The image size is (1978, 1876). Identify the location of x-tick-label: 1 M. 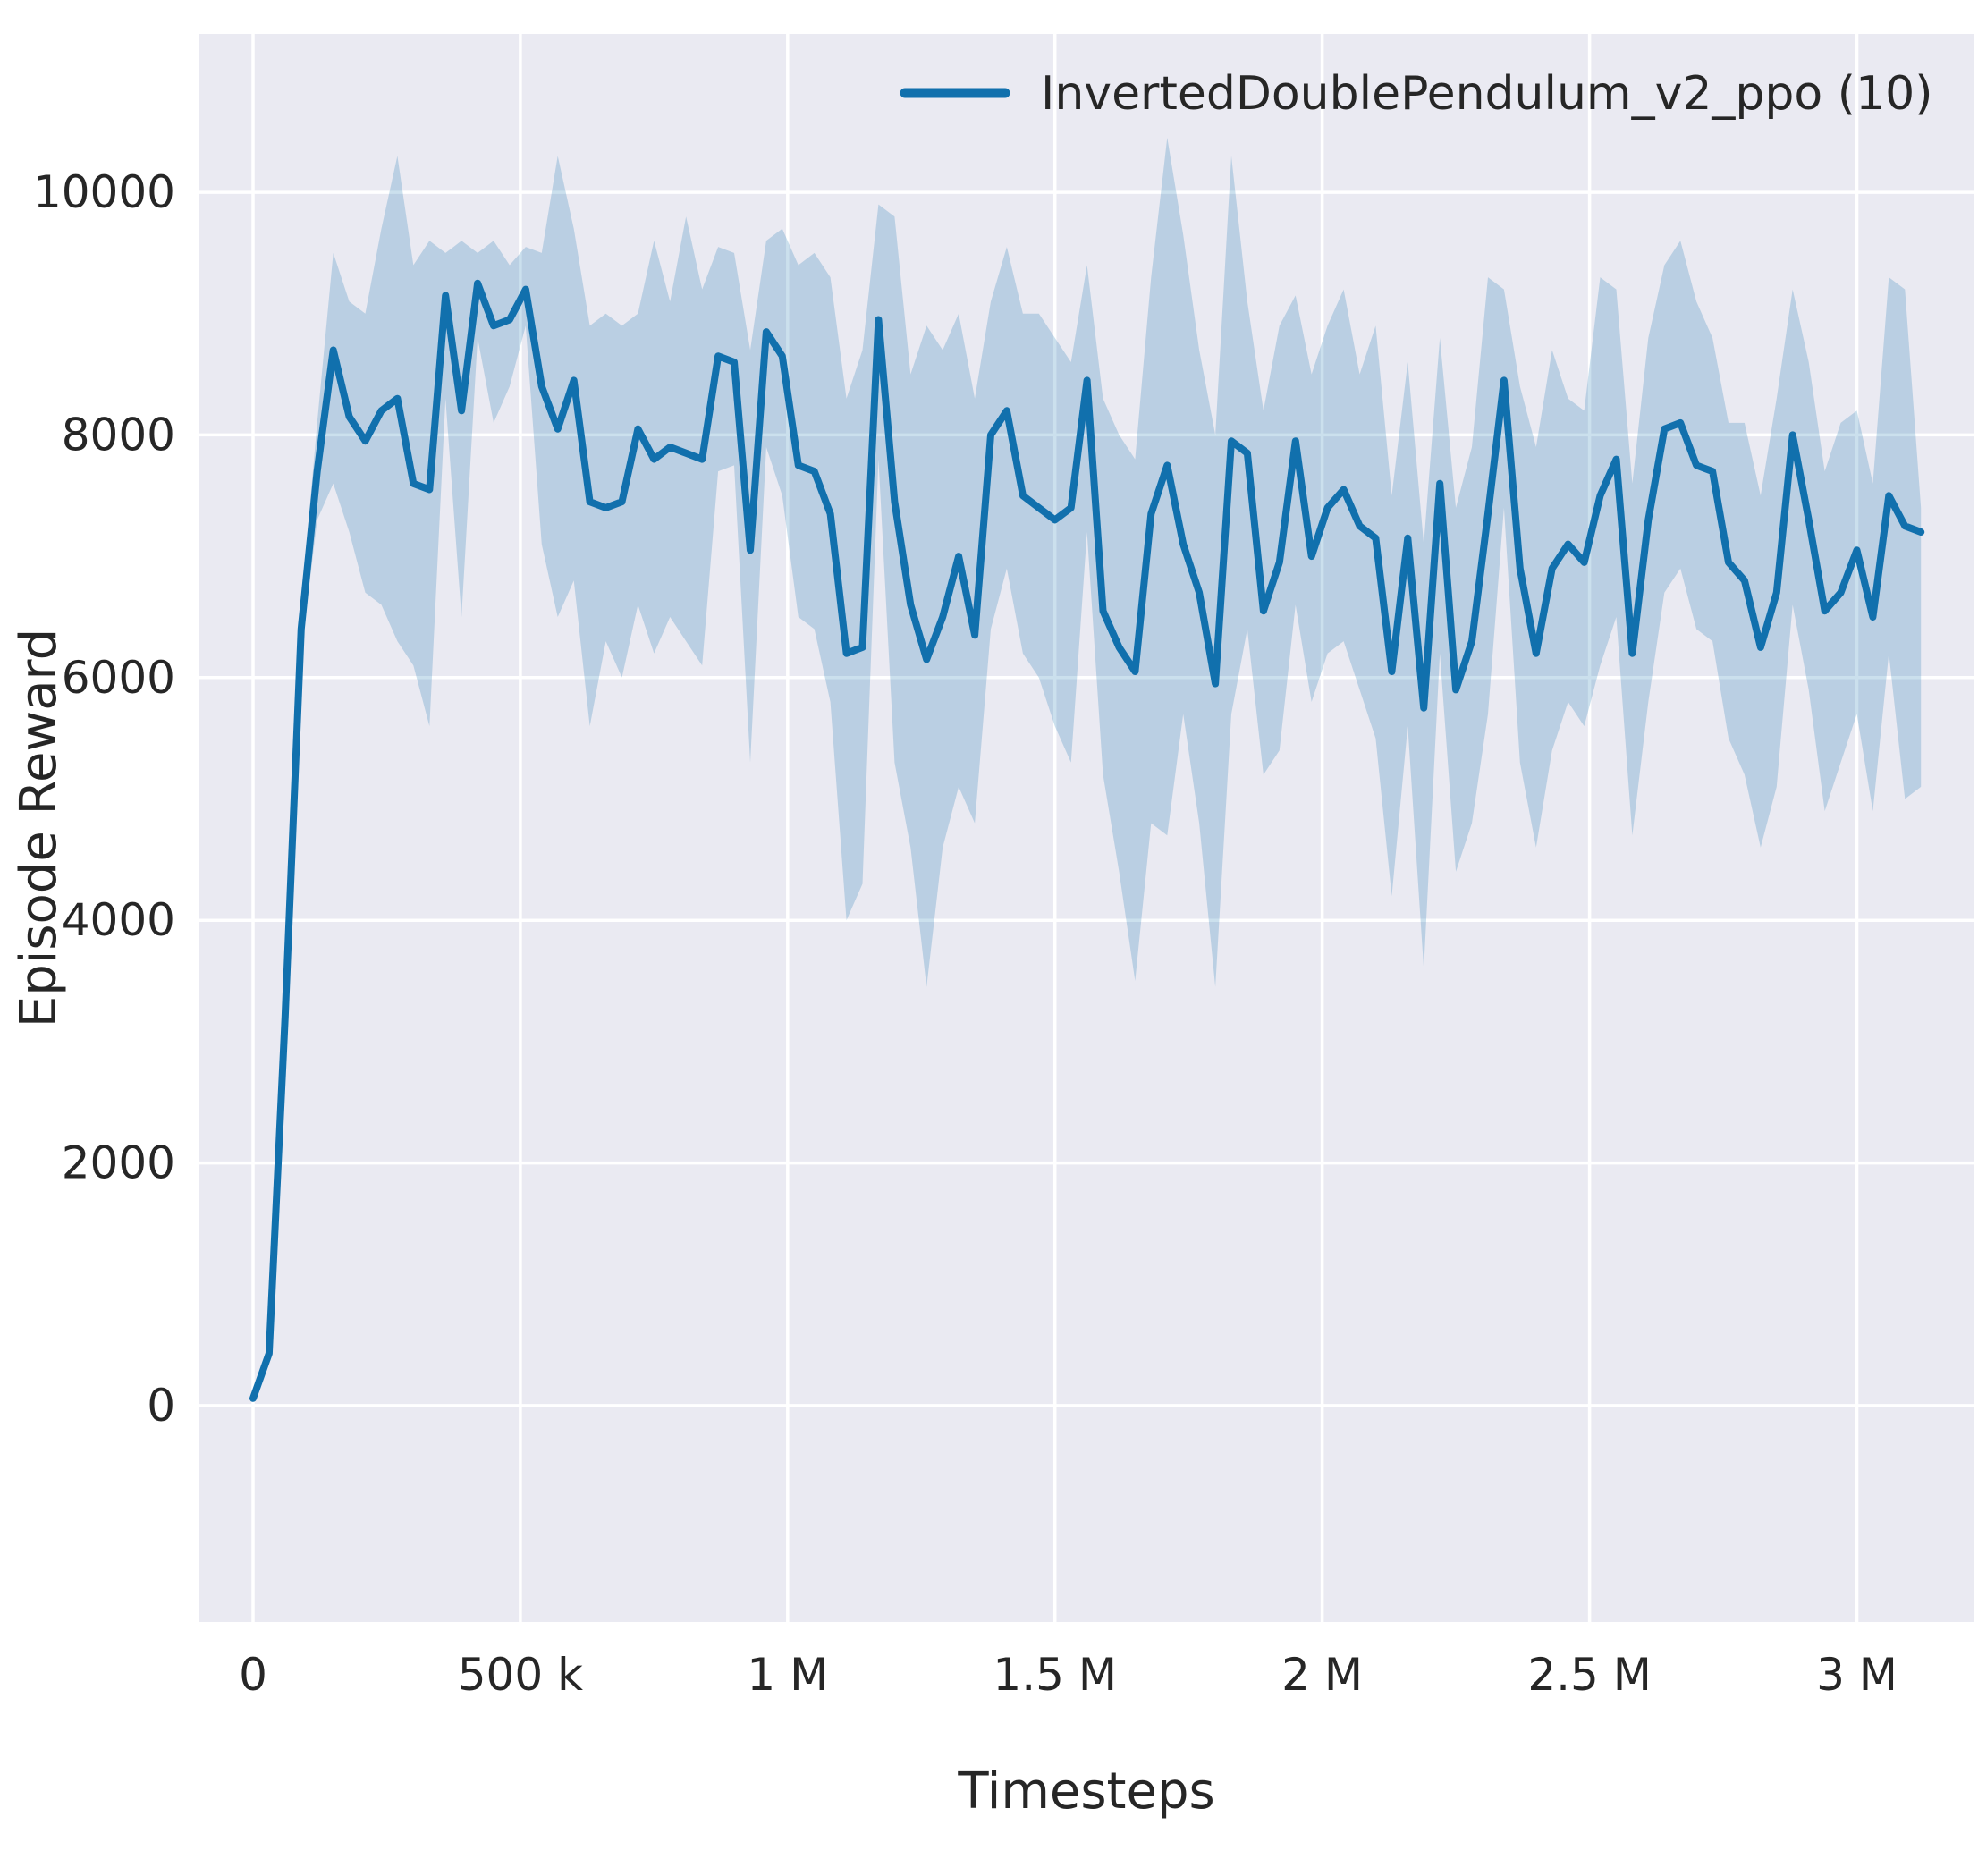
(787, 1675).